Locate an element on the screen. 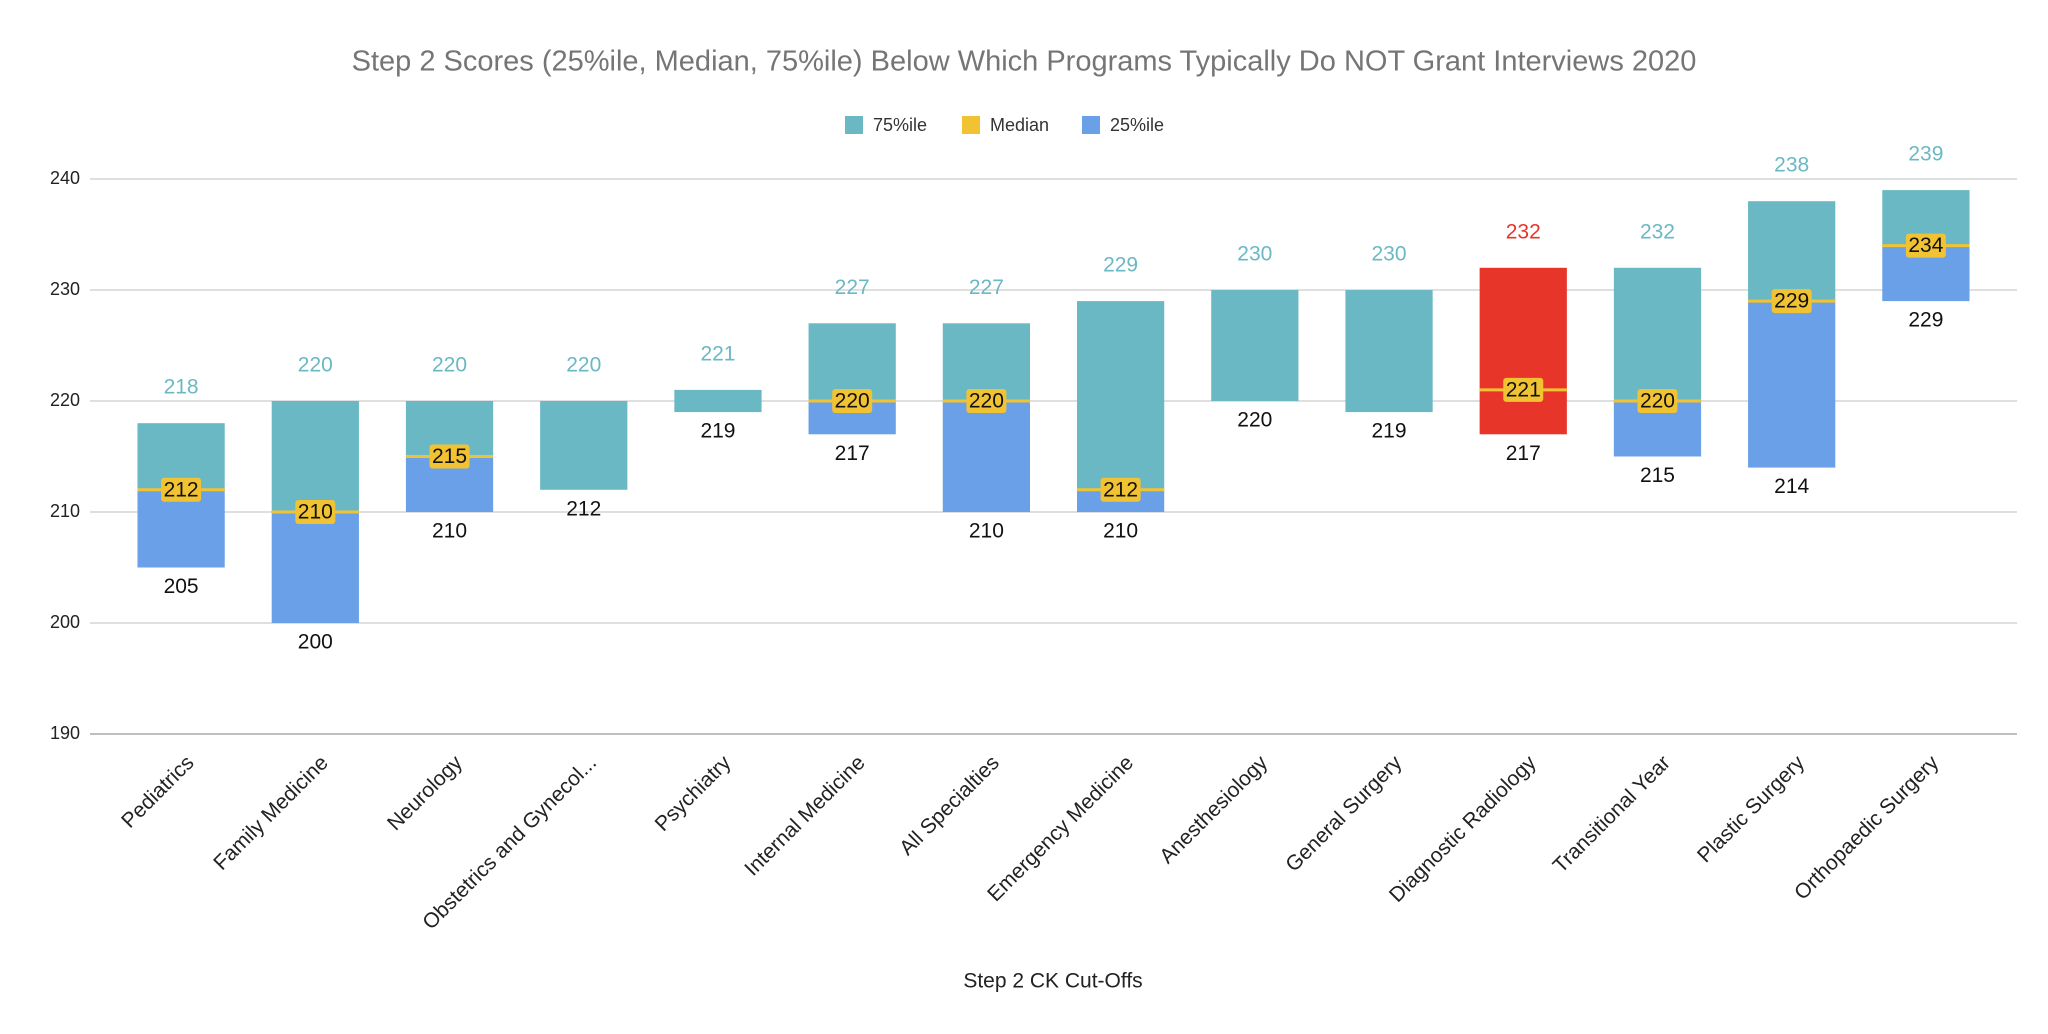 This screenshot has width=2048, height=1034. x-axis-title: Step 2 CK Cut-Offs is located at coordinates (1052, 981).